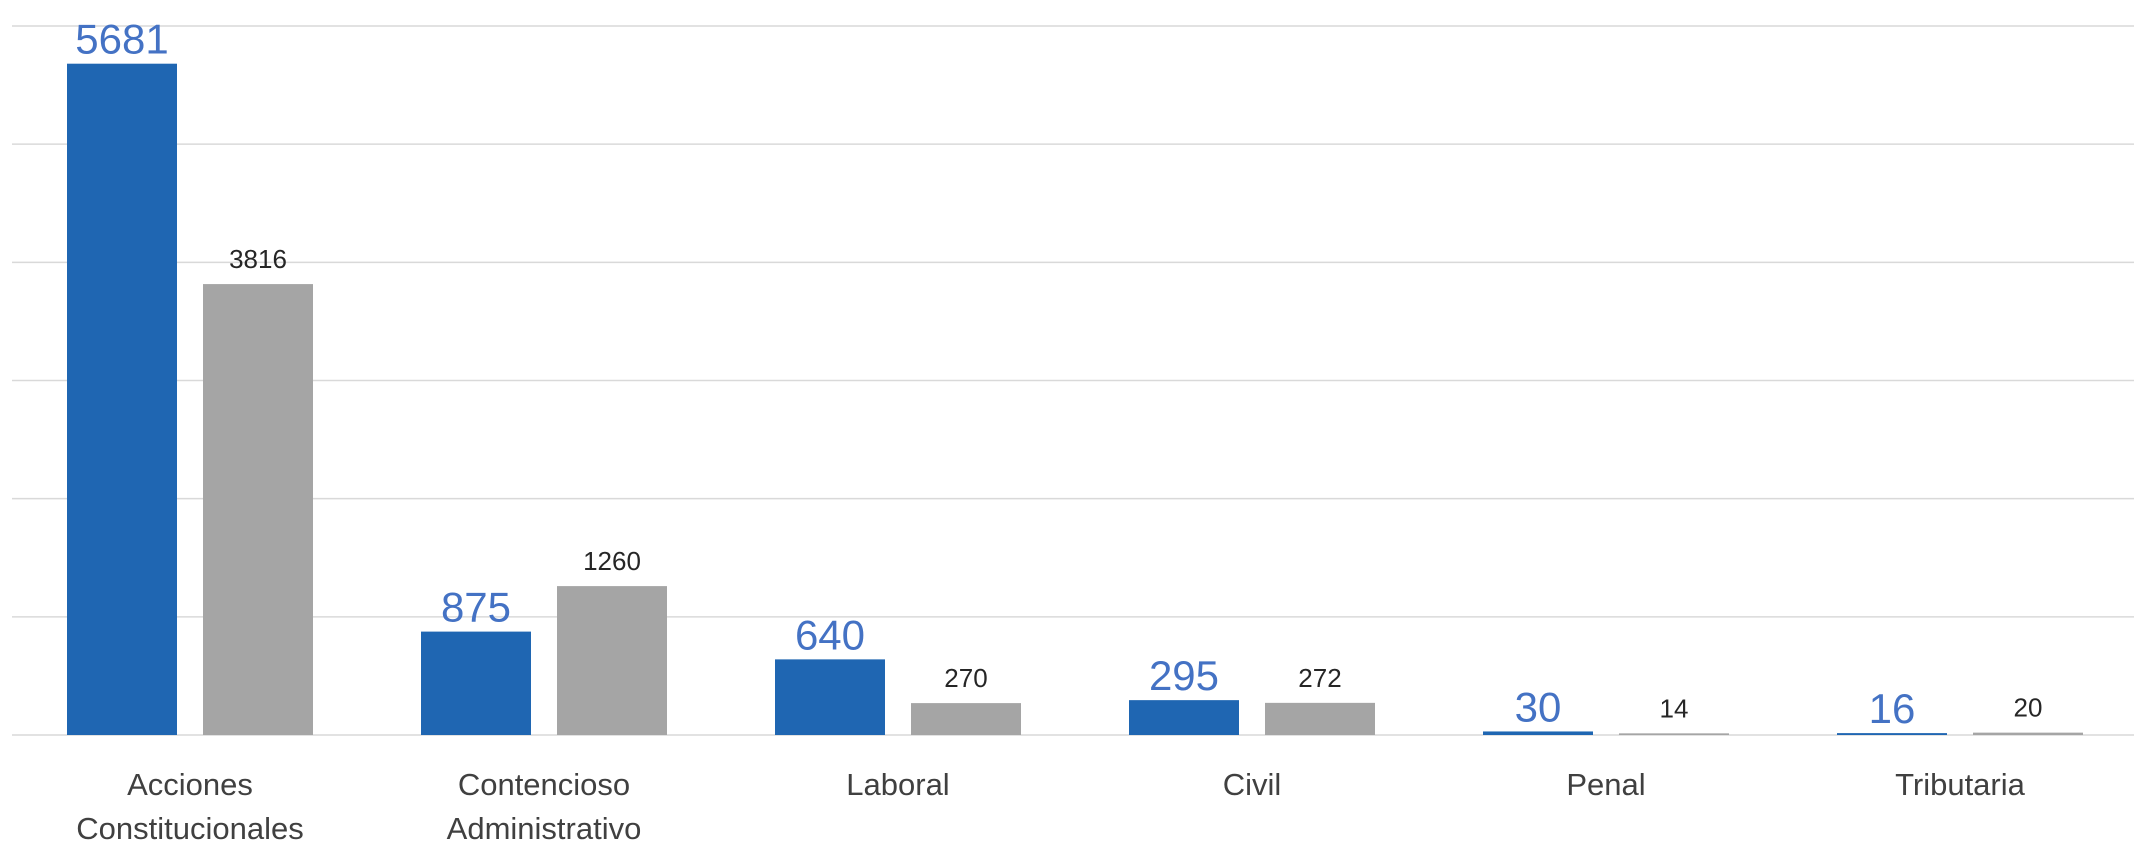 Image resolution: width=2134 pixels, height=848 pixels. What do you see at coordinates (1605, 784) in the screenshot?
I see `category-label: Penal` at bounding box center [1605, 784].